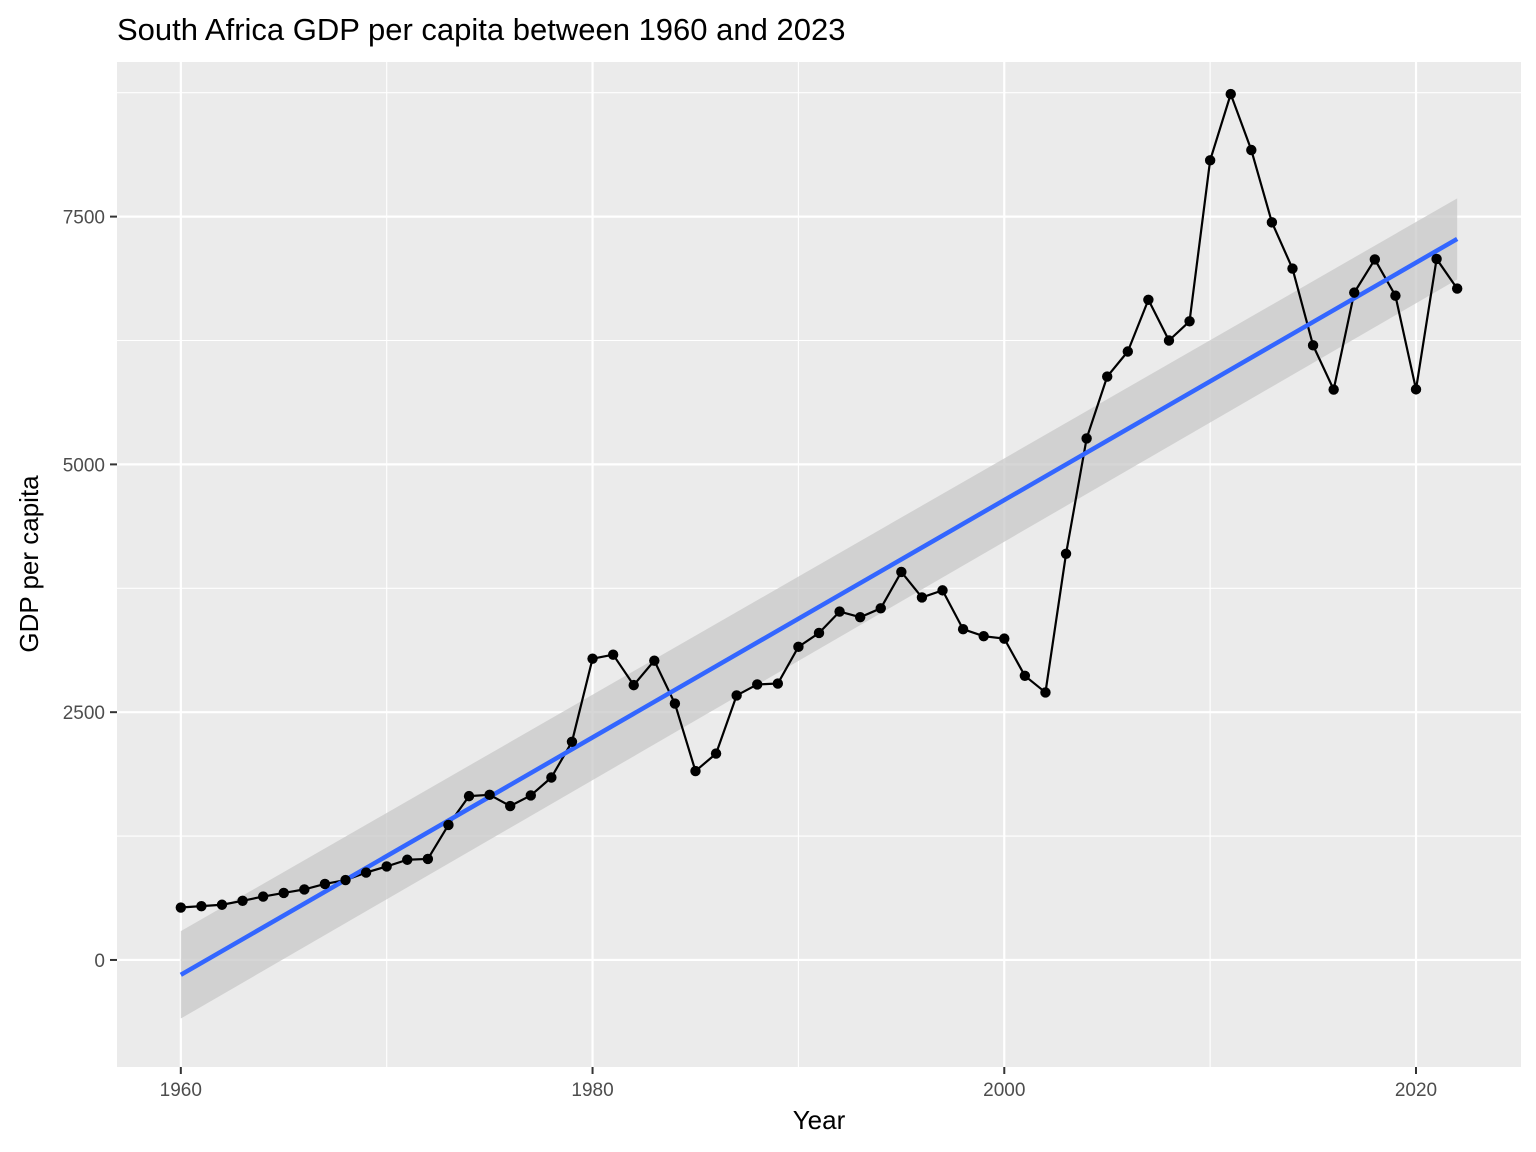 The image size is (1536, 1152). Describe the element at coordinates (90, 590) in the screenshot. I see `y-axis: 0 2500 5000 7500` at that location.